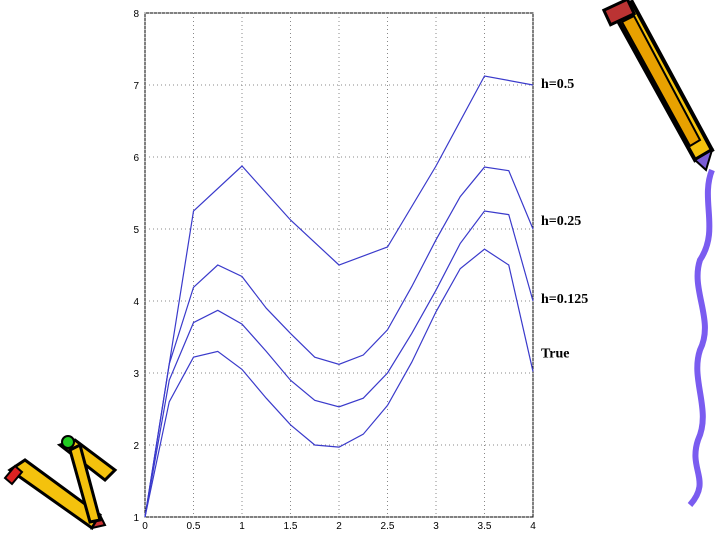 Image resolution: width=720 pixels, height=540 pixels. I want to click on y-tick-label: 7, so click(136, 86).